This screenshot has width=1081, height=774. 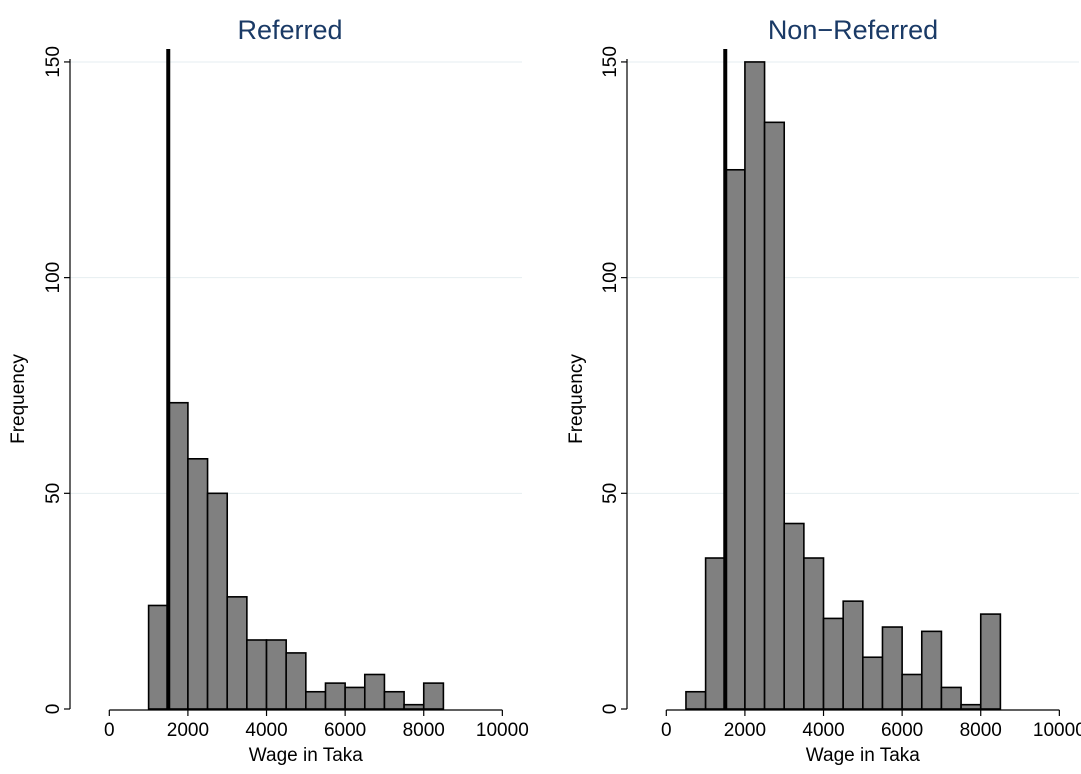 What do you see at coordinates (853, 30) in the screenshot?
I see `panel-title: Non−Referred` at bounding box center [853, 30].